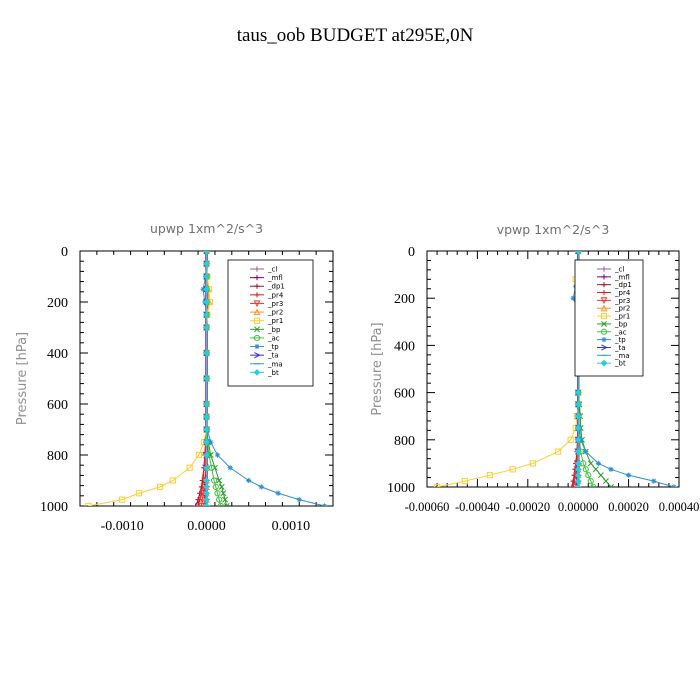 This screenshot has width=700, height=700. Describe the element at coordinates (275, 295) in the screenshot. I see `legend-label: _pr4` at that location.